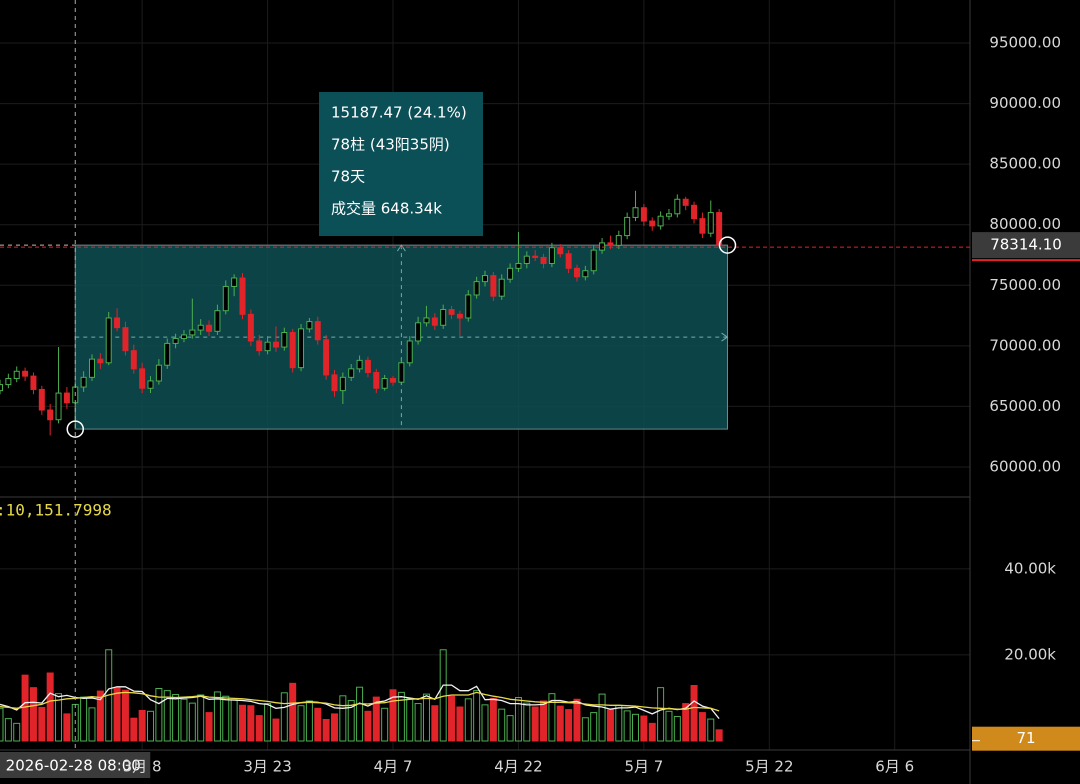  Describe the element at coordinates (390, 145) in the screenshot. I see `measure-tooltip-text: 78柱 (43阳35阴)` at that location.